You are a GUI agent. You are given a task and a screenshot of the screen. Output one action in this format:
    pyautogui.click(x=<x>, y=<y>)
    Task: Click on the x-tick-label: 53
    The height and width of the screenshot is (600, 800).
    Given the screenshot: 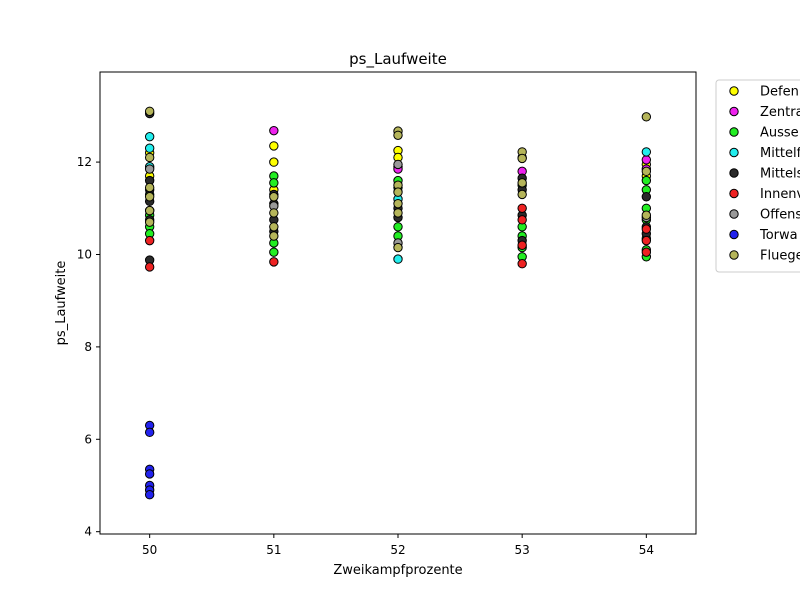 What is the action you would take?
    pyautogui.click(x=522, y=550)
    